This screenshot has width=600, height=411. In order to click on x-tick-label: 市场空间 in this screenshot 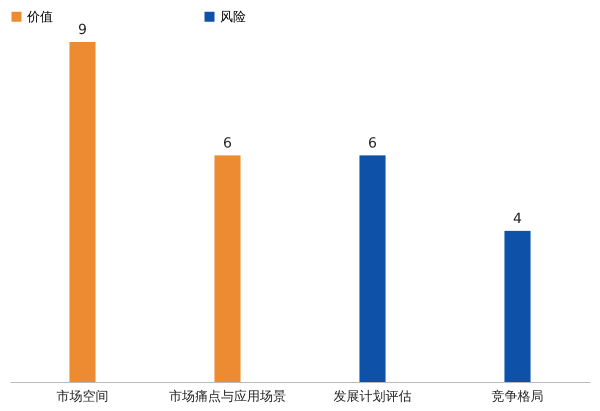, I will do `click(82, 397)`.